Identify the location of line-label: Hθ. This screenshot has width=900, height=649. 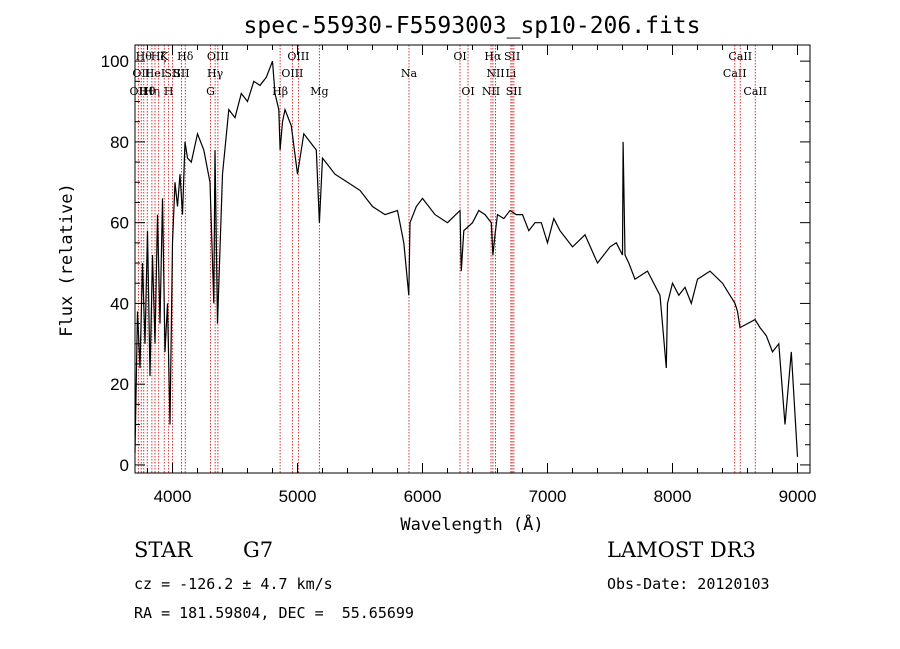
(144, 56).